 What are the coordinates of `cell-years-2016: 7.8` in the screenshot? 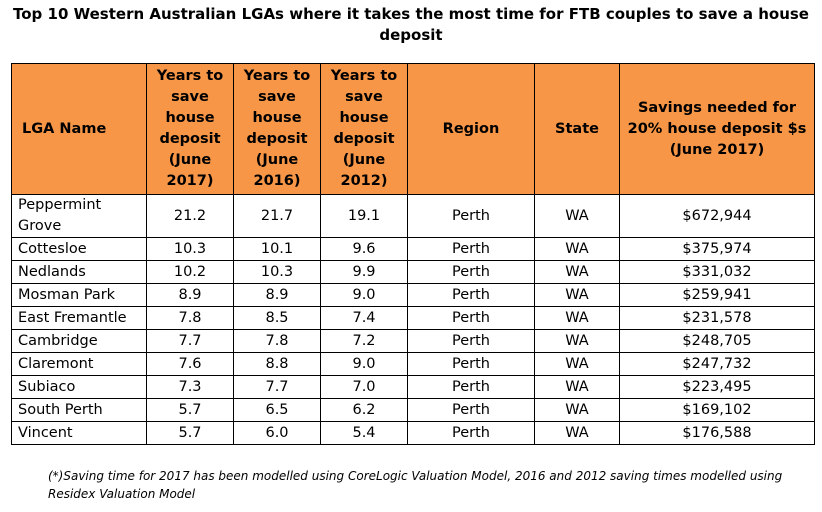 It's located at (277, 341).